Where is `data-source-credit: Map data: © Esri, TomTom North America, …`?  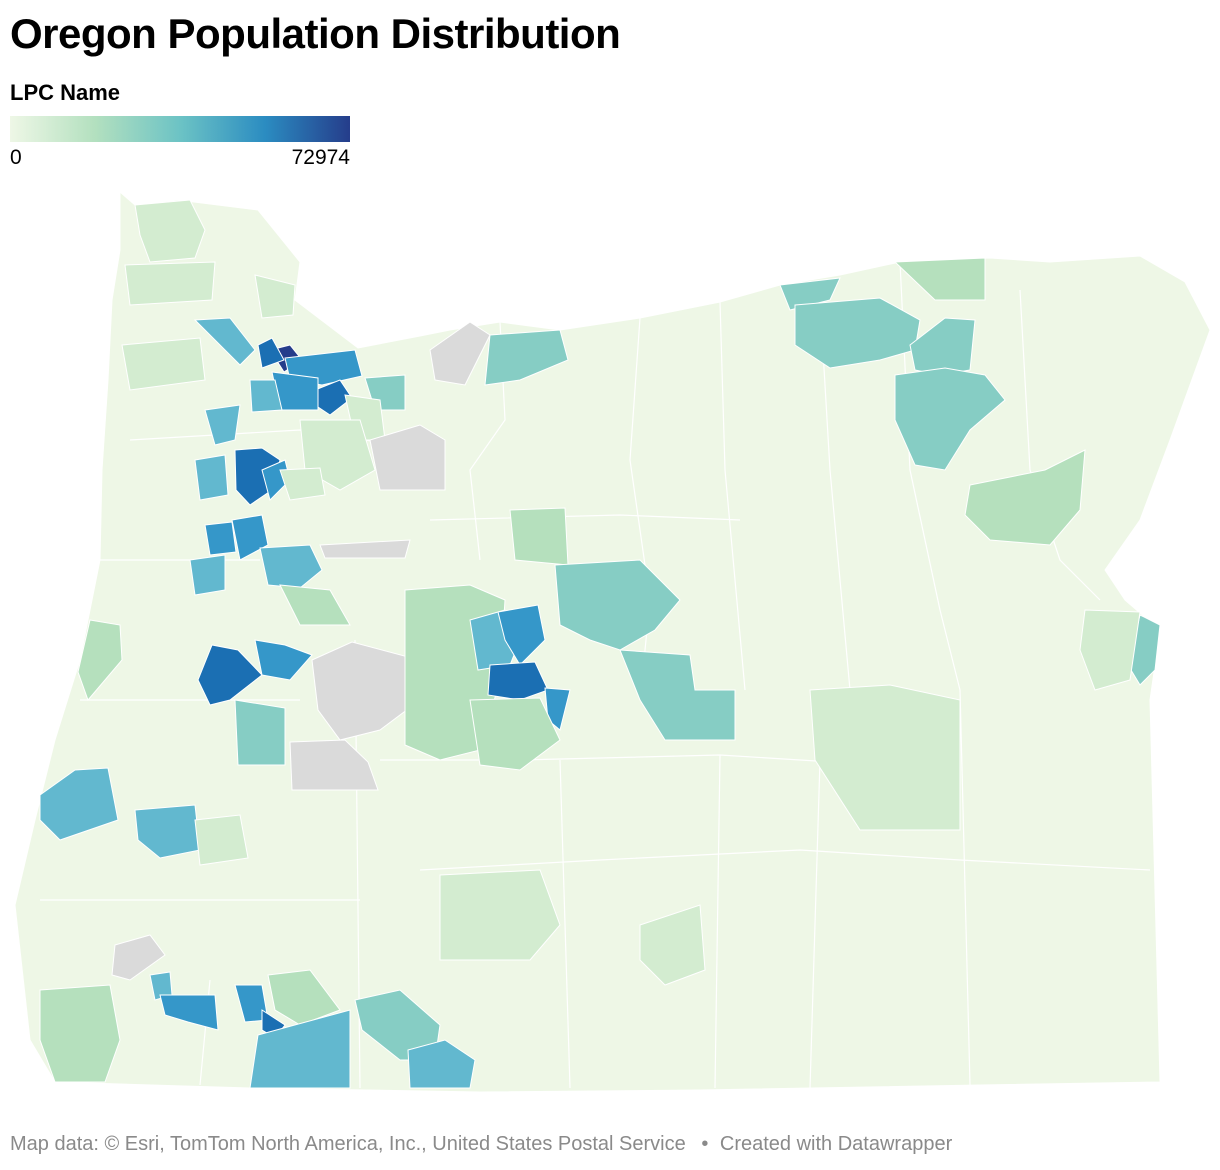 data-source-credit: Map data: © Esri, TomTom North America, … is located at coordinates (348, 1144).